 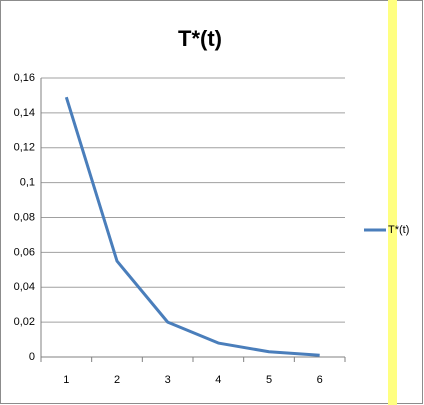 What do you see at coordinates (24, 322) in the screenshot?
I see `y-tick-label: 0,02` at bounding box center [24, 322].